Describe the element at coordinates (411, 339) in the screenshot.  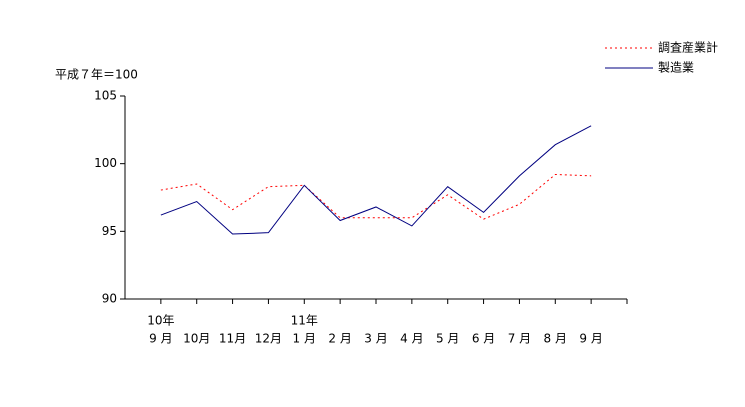
I see `x-tick-label: 4 月` at that location.